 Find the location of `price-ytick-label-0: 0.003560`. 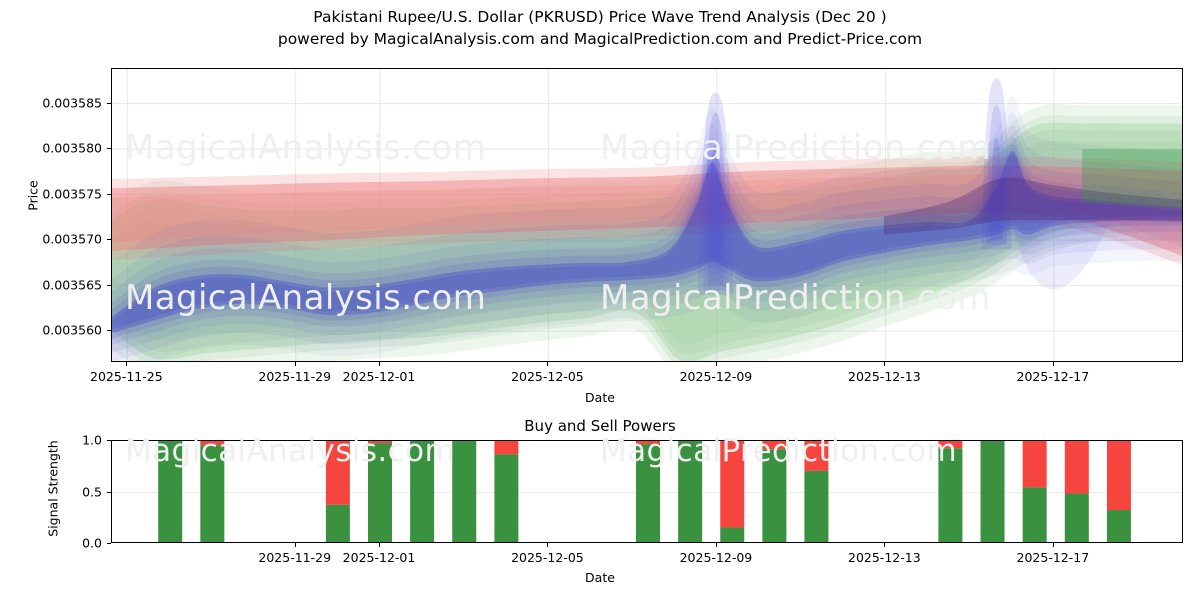

price-ytick-label-0: 0.003560 is located at coordinates (72, 330).